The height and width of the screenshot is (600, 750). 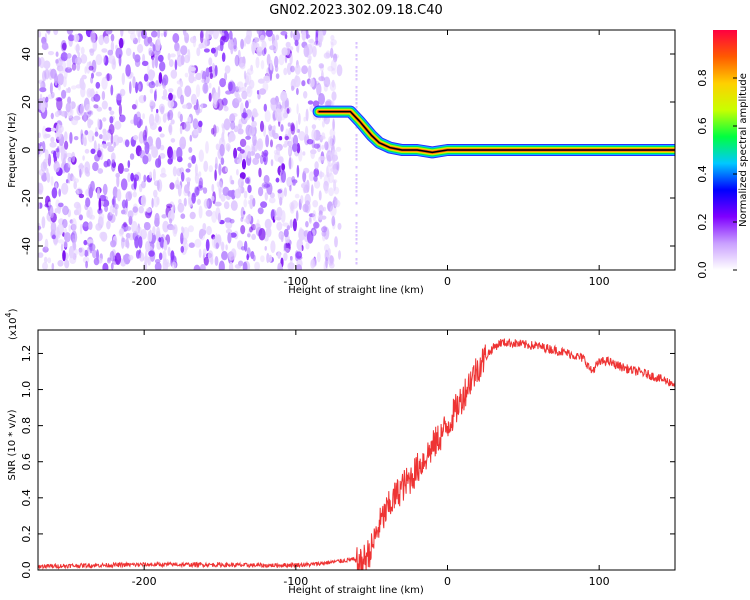 I want to click on snr-y-axis-label: SNR (10 * v/v), so click(x=12, y=444).